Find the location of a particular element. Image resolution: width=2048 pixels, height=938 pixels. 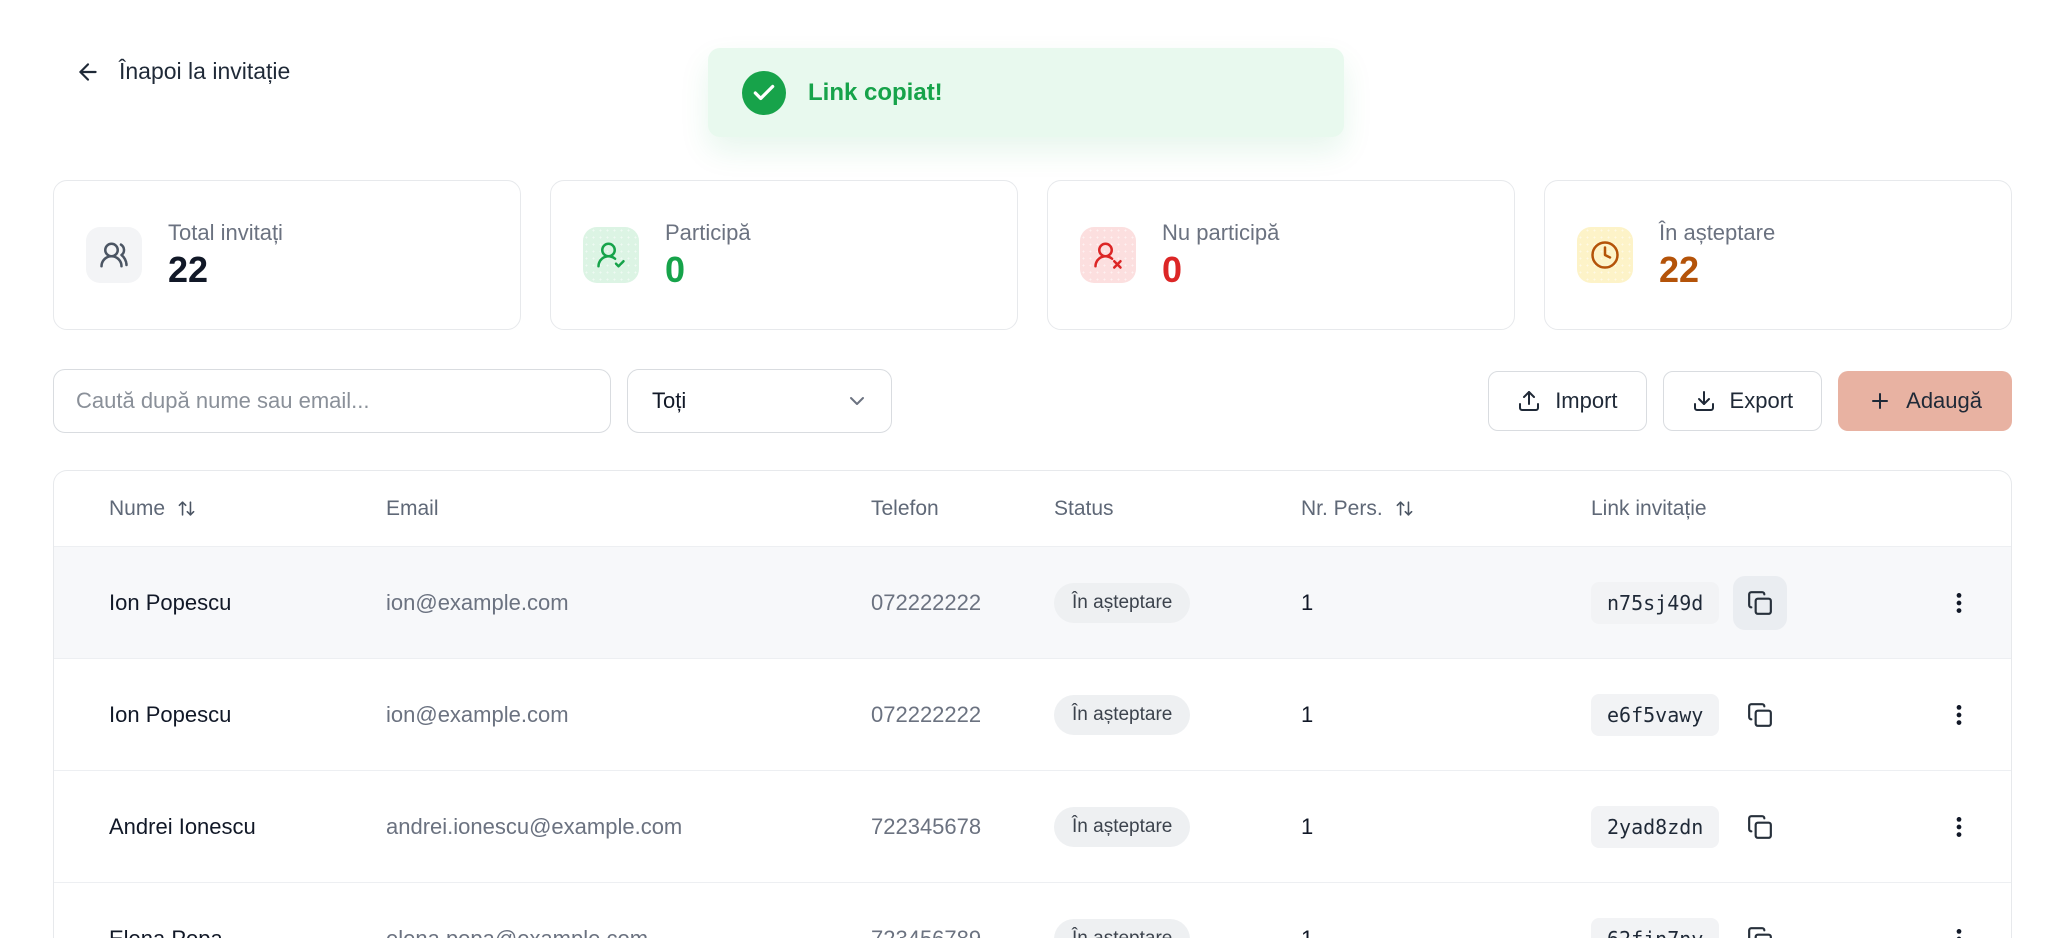

import-button: Import is located at coordinates (1567, 400).